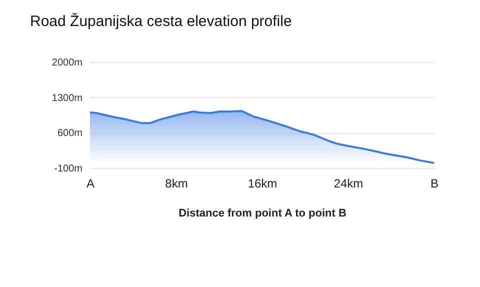 This screenshot has height=287, width=480. I want to click on y-tick-label: 1300m, so click(67, 98).